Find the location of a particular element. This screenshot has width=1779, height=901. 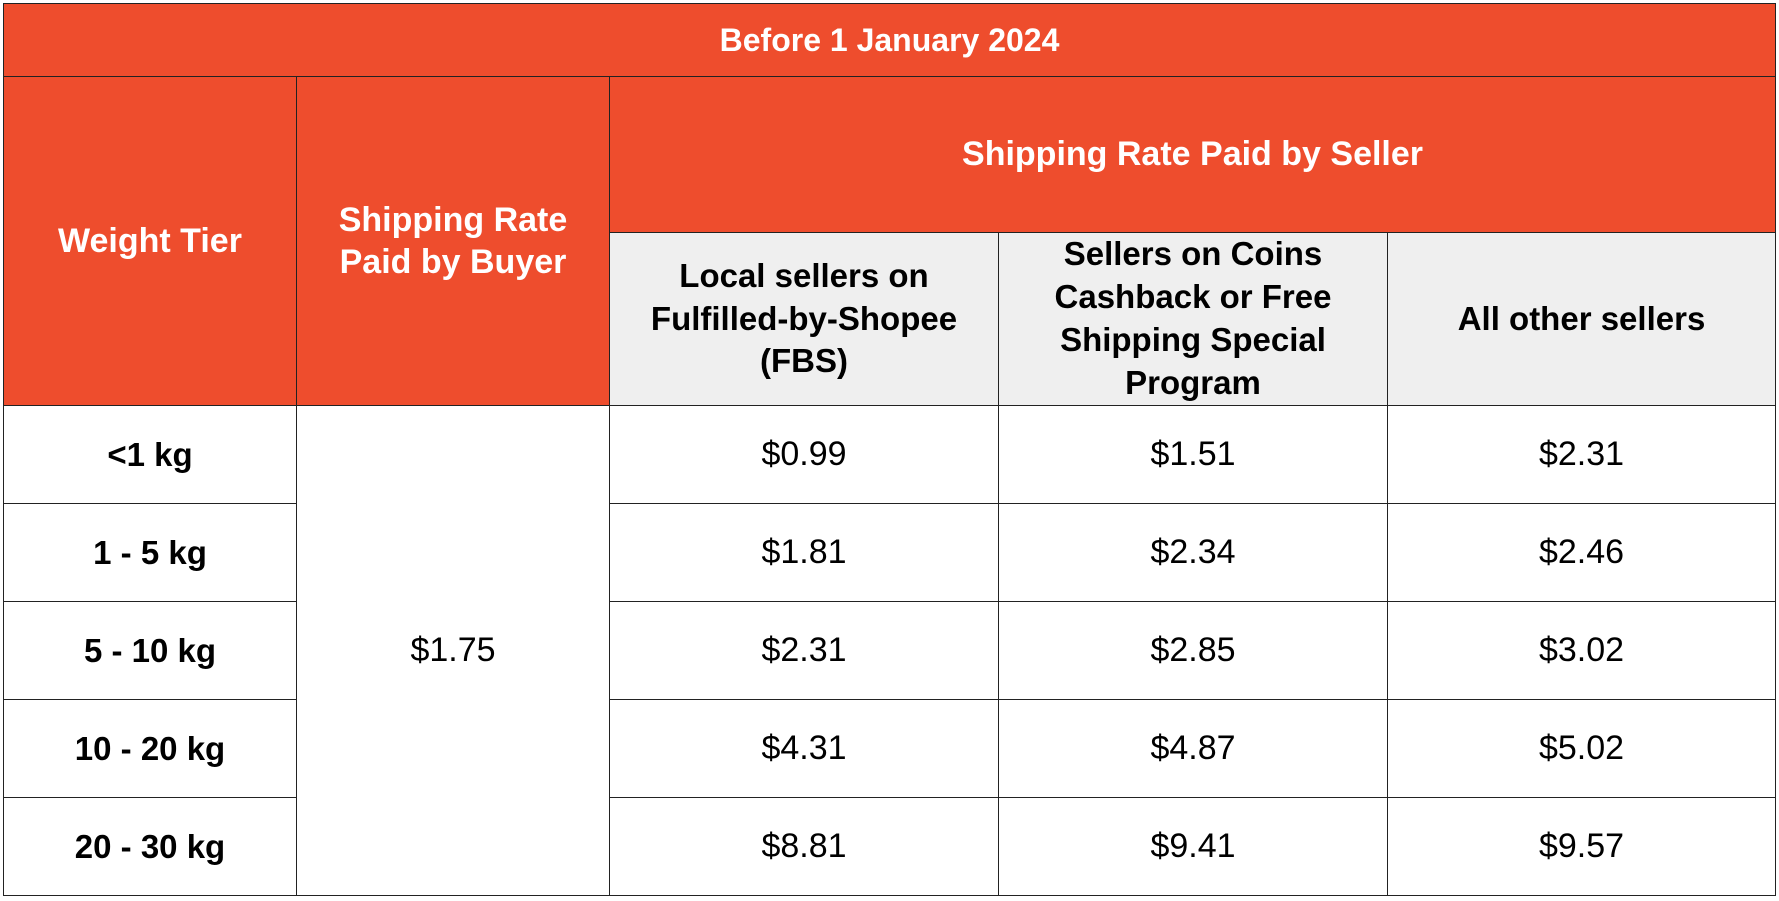

weight-tier-cell: 20 - 30 kg is located at coordinates (150, 846).